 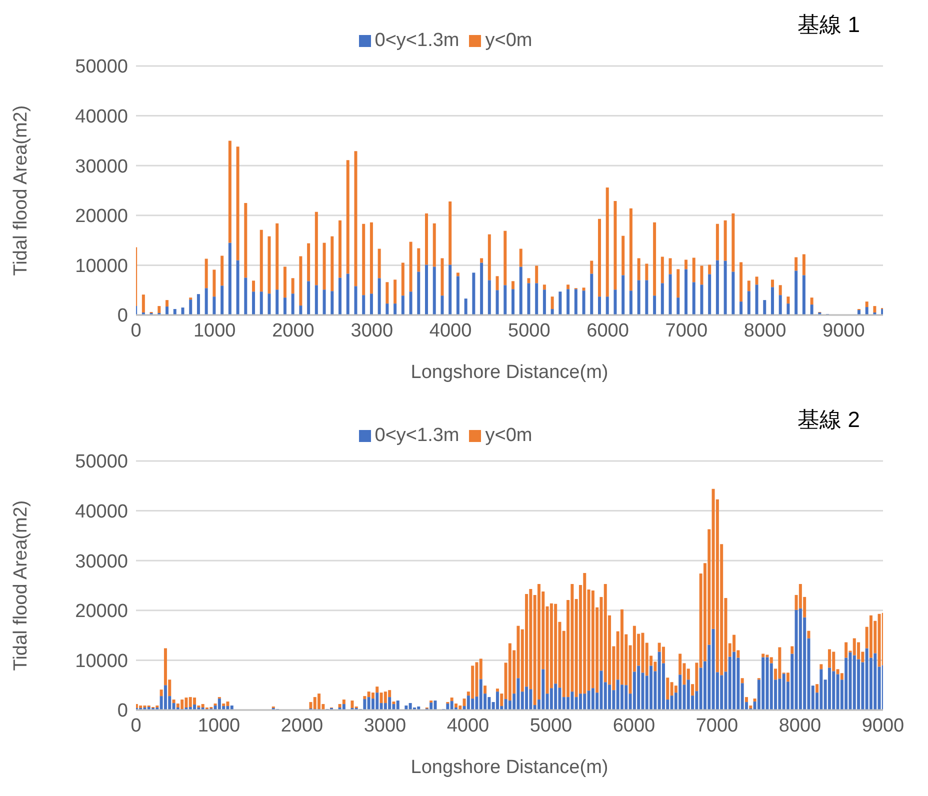 What do you see at coordinates (829, 420) in the screenshot?
I see `chart-title: 基線 2` at bounding box center [829, 420].